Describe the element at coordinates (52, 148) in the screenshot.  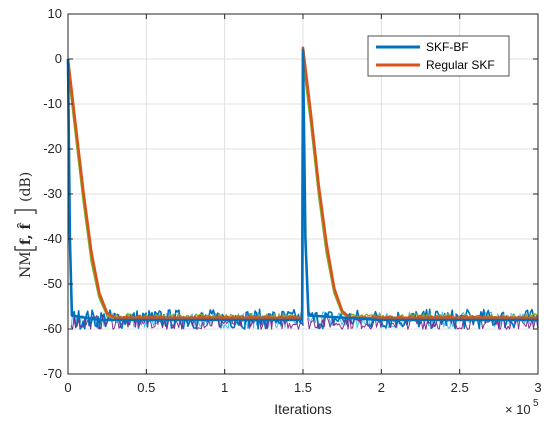
I see `y-tick-label: -20` at that location.